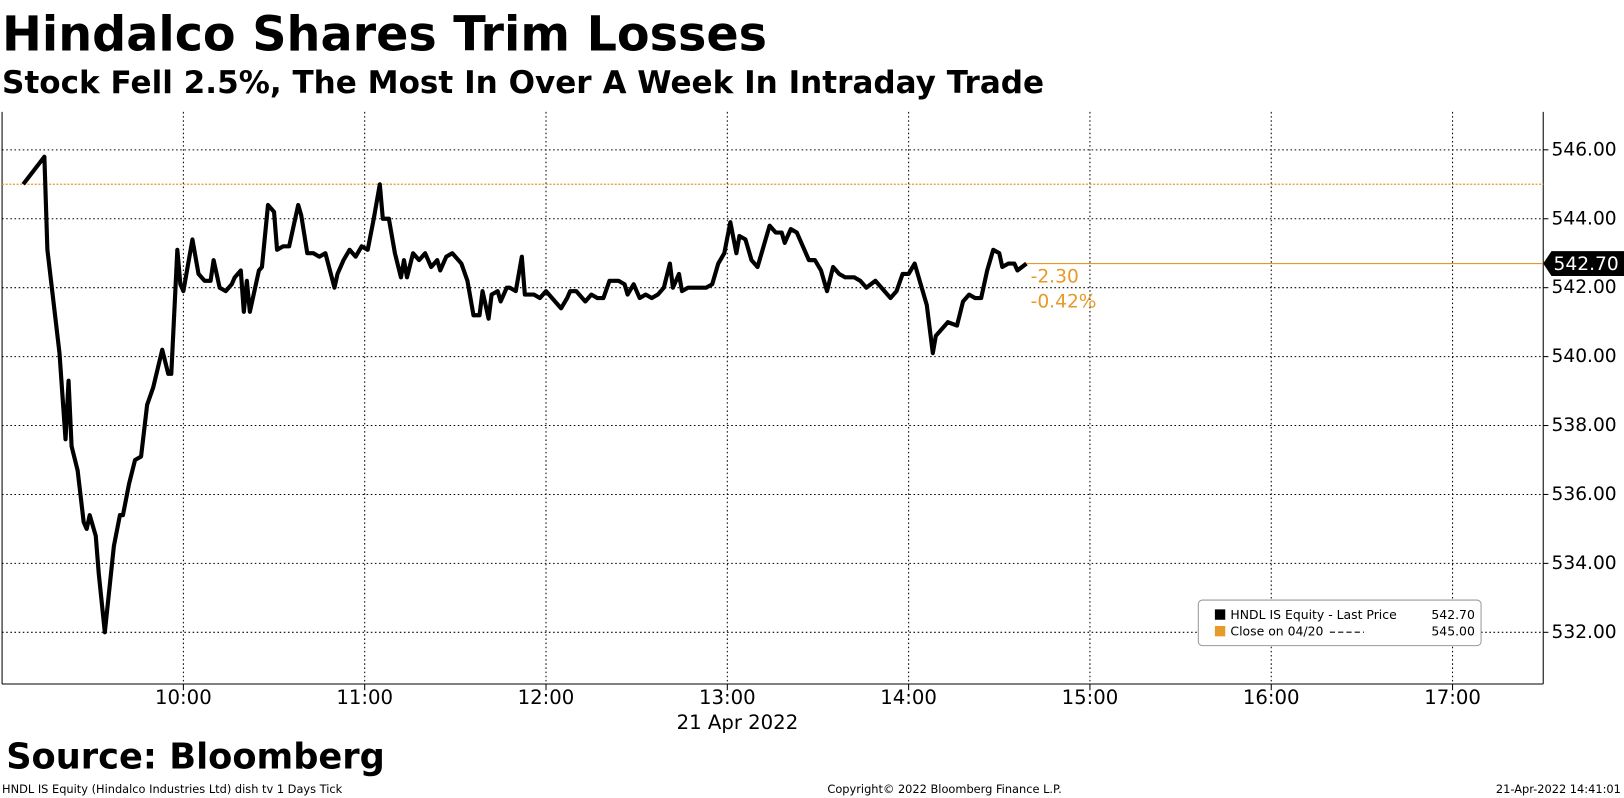 This screenshot has height=798, width=1624. Describe the element at coordinates (1584, 356) in the screenshot. I see `y-tick-label: 540.00` at that location.